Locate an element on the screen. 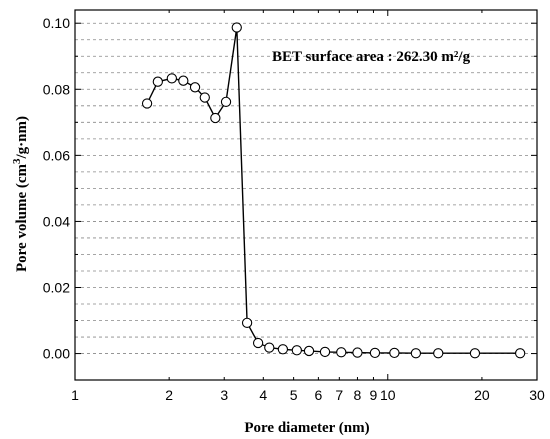  y-axis-title: Pore volume (cm3/g·nm) is located at coordinates (20, 194).